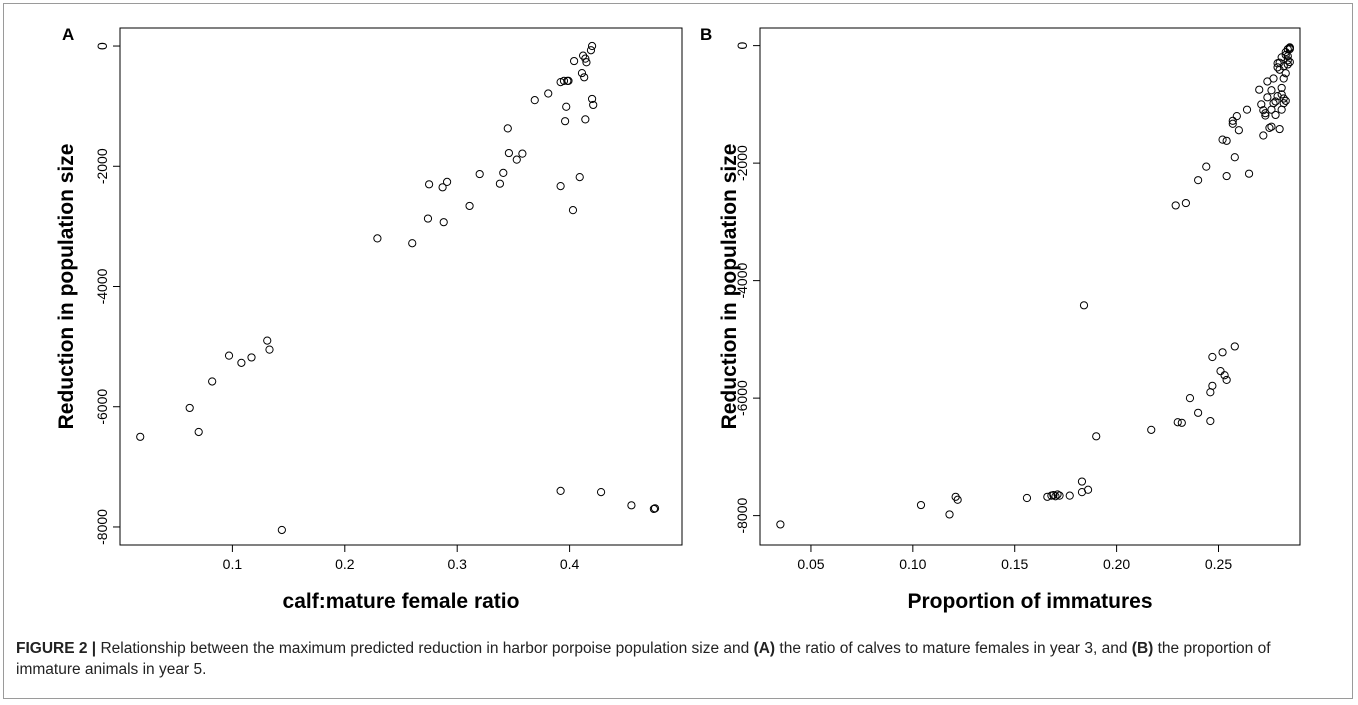 The width and height of the screenshot is (1358, 705). Describe the element at coordinates (706, 34) in the screenshot. I see `panel-letter: B` at that location.